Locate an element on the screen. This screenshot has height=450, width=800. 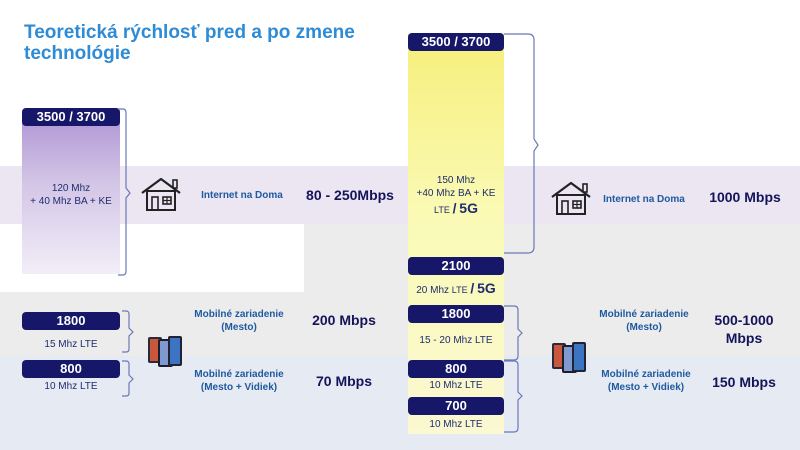
after-mobile-rural-speed: 150 Mbps is located at coordinates (744, 382).